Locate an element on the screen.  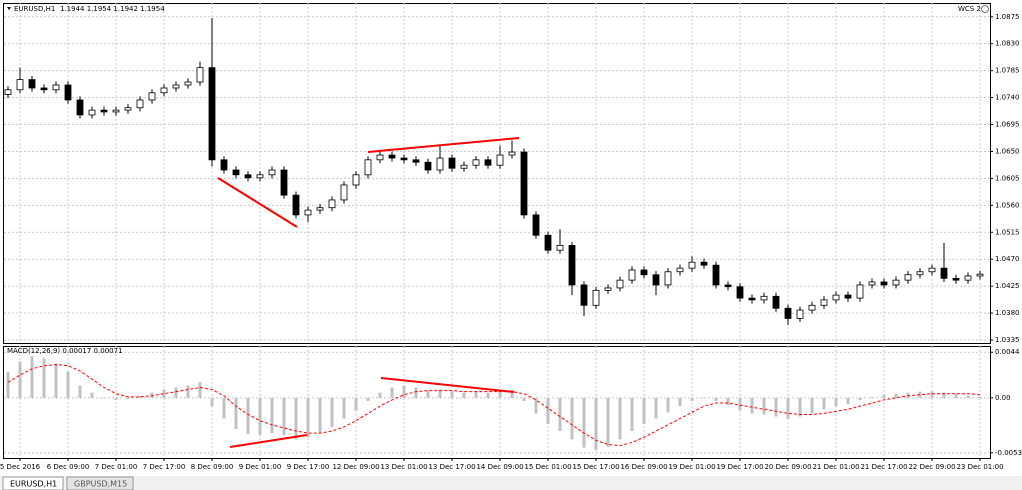
x-tick-label: 6 Dec 09:00 is located at coordinates (68, 467).